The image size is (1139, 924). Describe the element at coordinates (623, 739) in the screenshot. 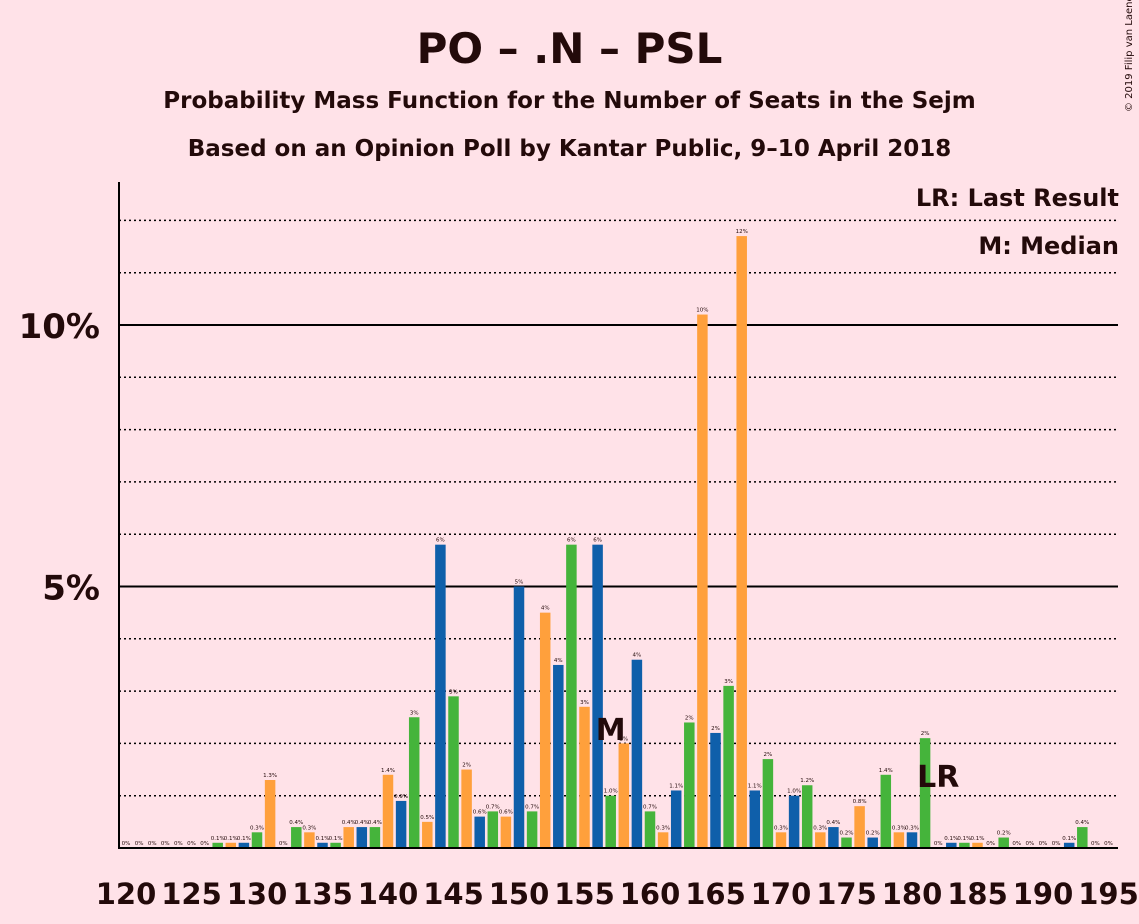

I see `bar-label-158: 2%` at that location.